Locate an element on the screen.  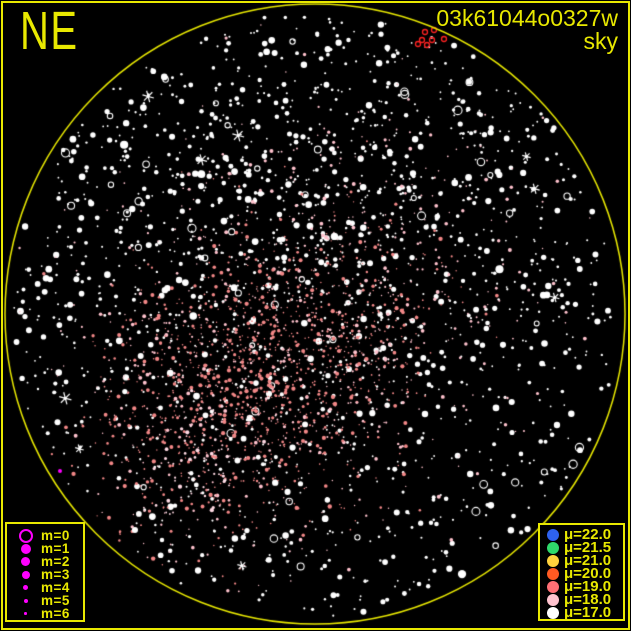
legend-row: m=4 is located at coordinates (48, 587).